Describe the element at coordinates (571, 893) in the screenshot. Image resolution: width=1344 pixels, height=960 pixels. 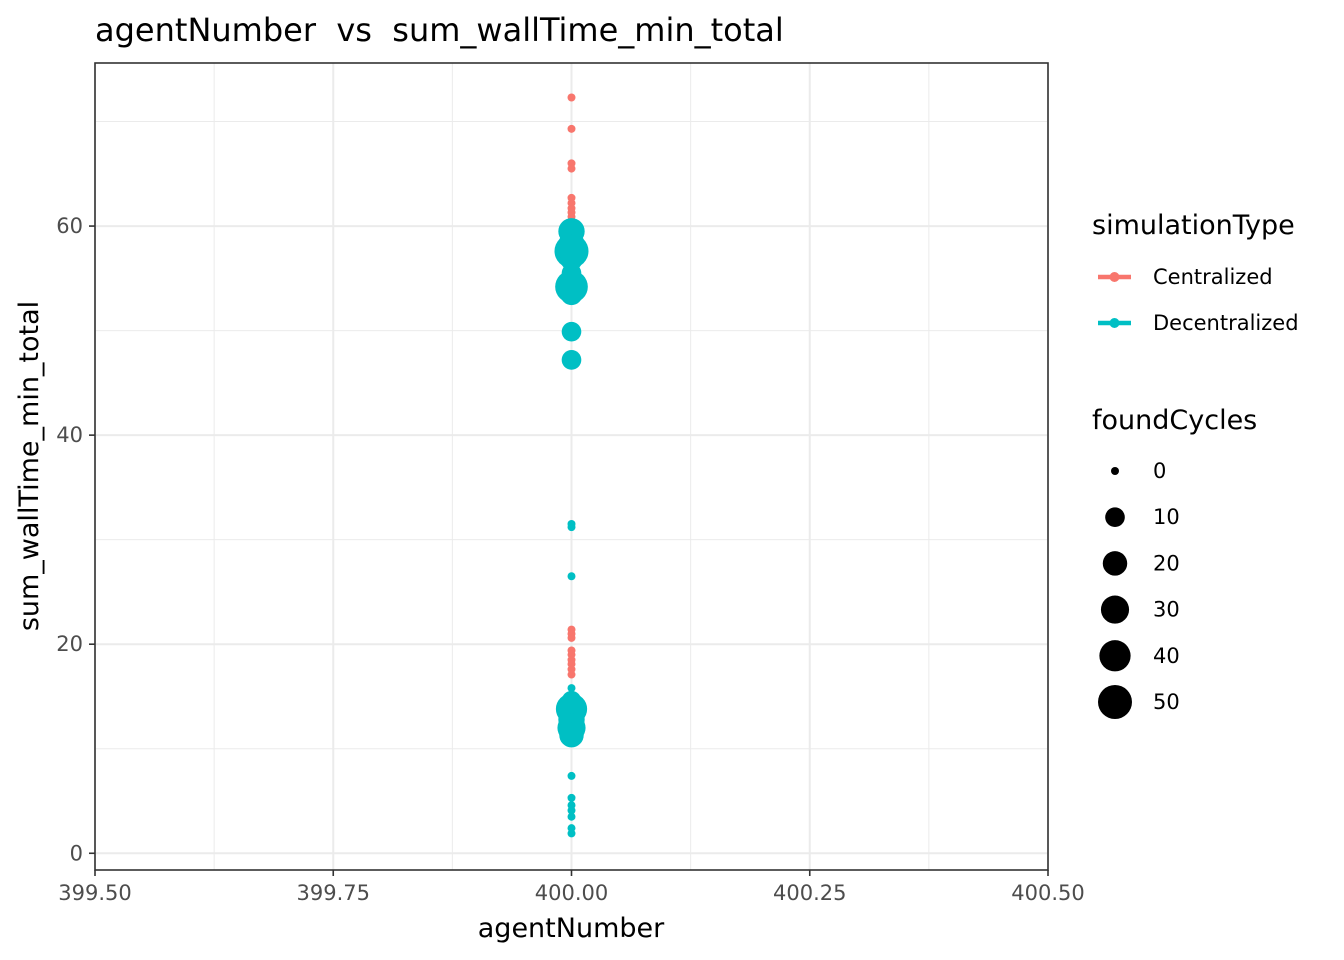
I see `x-tick-label: 400.00` at that location.